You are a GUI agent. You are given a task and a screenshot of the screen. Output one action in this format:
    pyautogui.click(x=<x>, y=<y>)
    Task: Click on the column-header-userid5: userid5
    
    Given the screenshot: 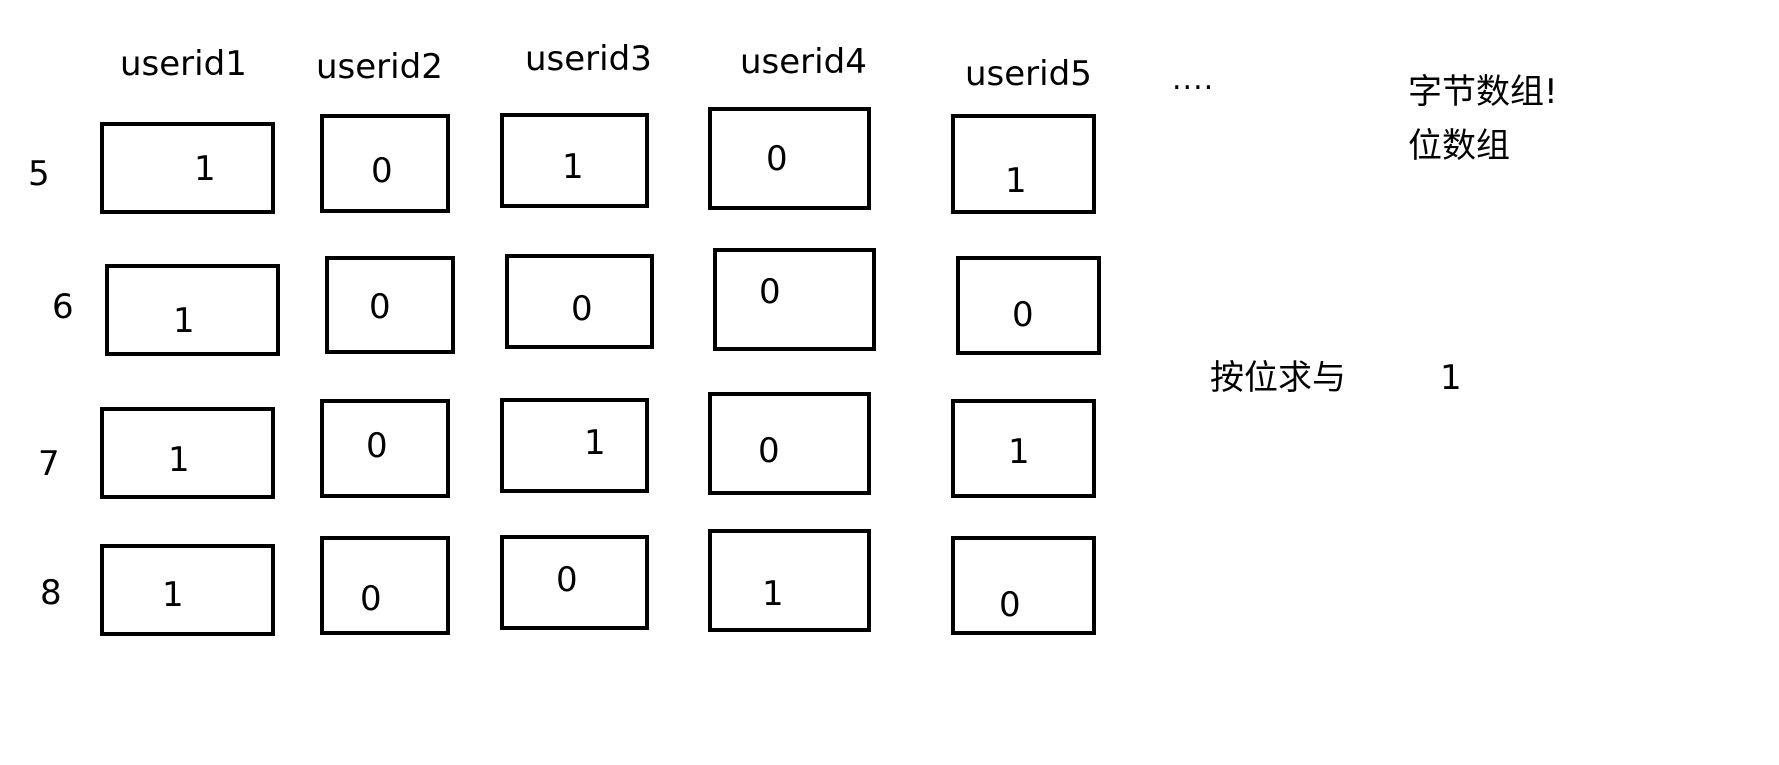 What is the action you would take?
    pyautogui.click(x=1028, y=74)
    